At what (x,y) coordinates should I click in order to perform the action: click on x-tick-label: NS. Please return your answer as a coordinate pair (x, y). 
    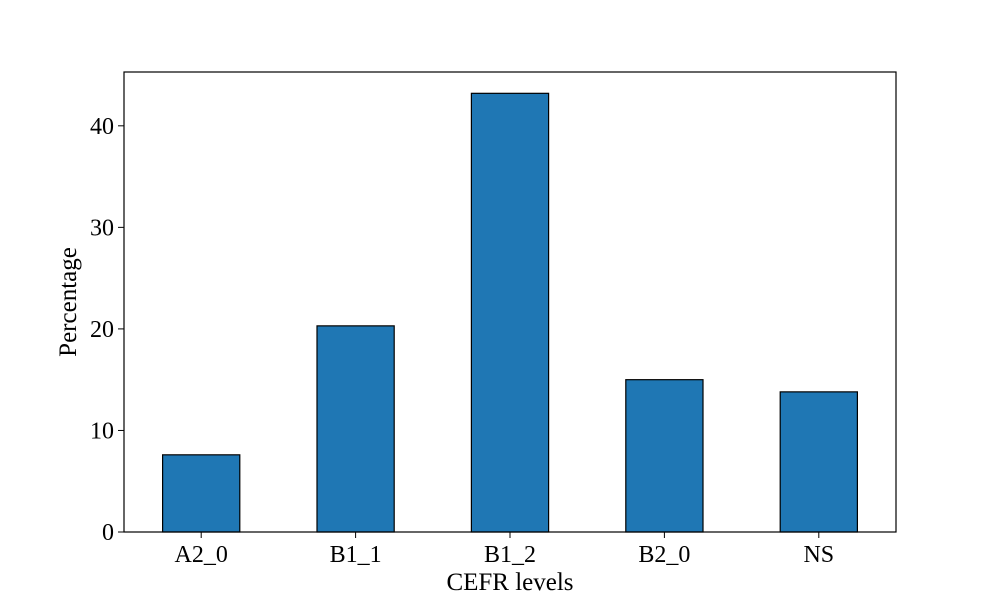
    Looking at the image, I should click on (818, 555).